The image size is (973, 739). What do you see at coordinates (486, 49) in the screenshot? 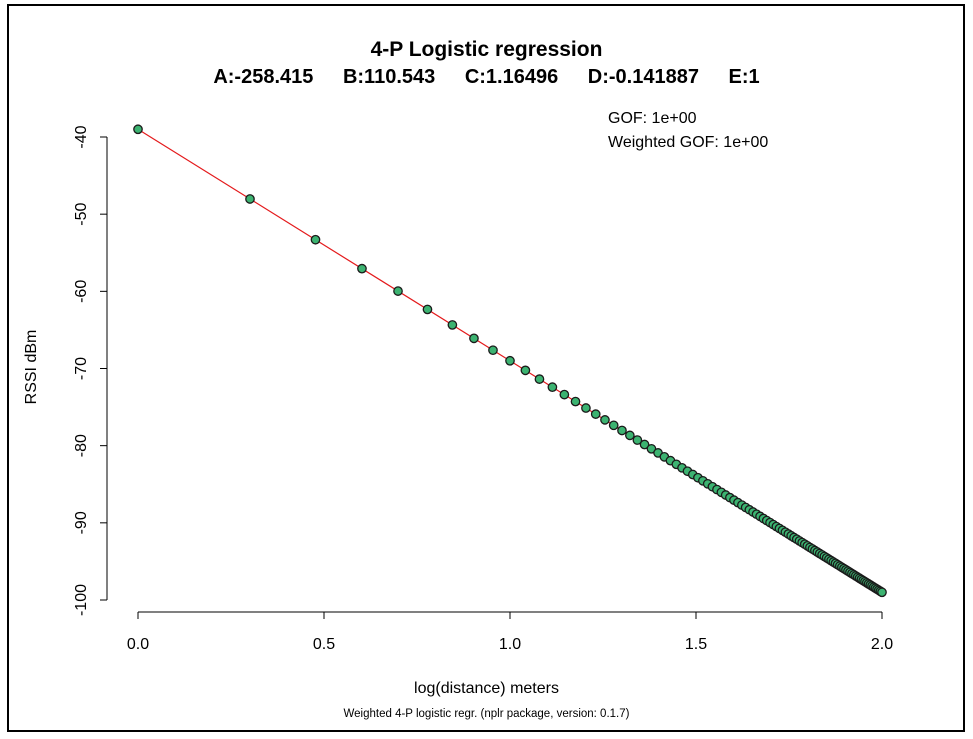
I see `chart-title: 4-P Logistic regression` at bounding box center [486, 49].